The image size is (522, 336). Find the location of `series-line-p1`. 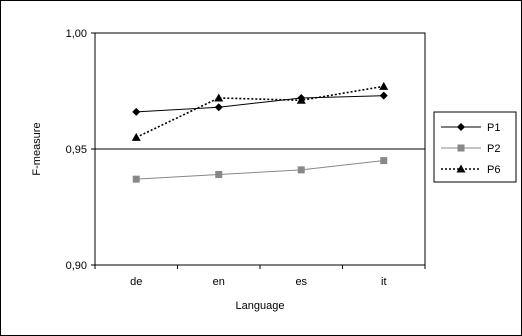

series-line-p1 is located at coordinates (260, 104).